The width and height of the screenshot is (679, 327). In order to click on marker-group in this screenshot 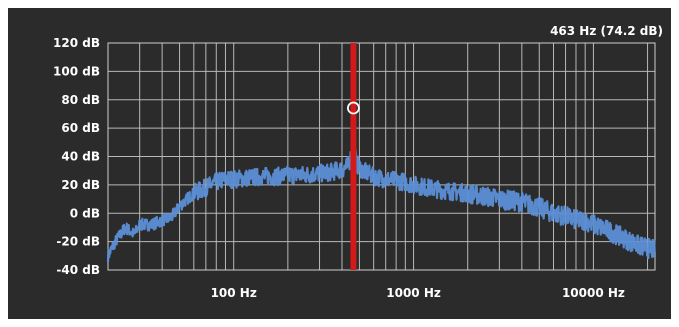, I will do `click(353, 156)`.